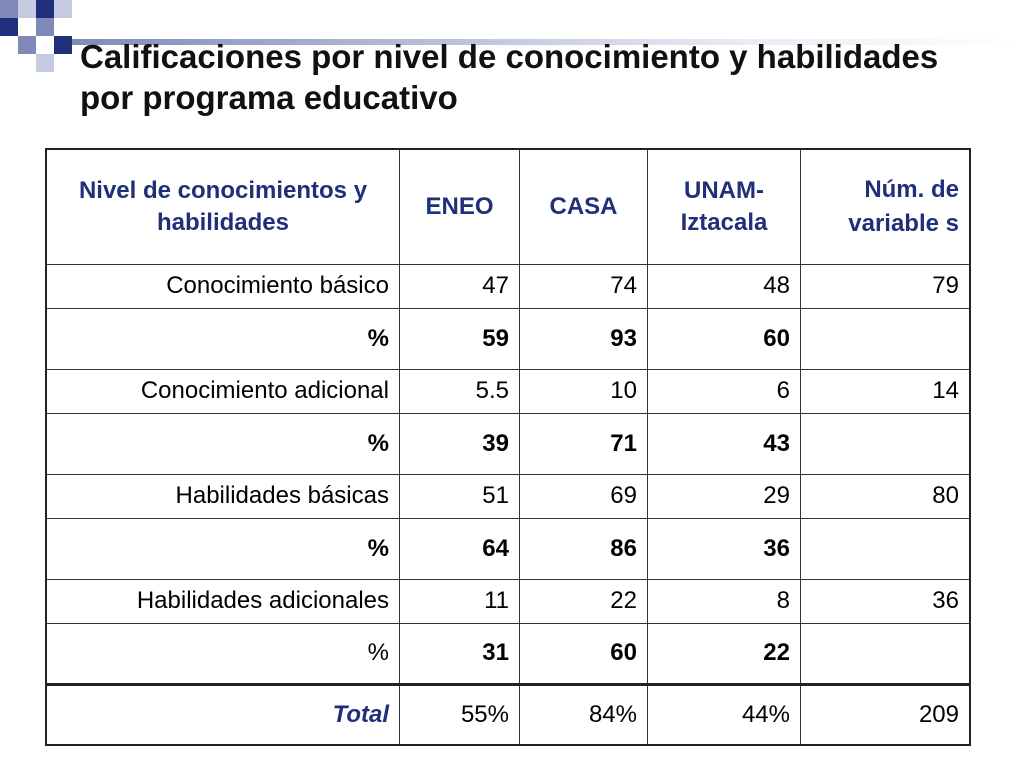 This screenshot has height=768, width=1024. I want to click on total-value: 84%, so click(583, 714).